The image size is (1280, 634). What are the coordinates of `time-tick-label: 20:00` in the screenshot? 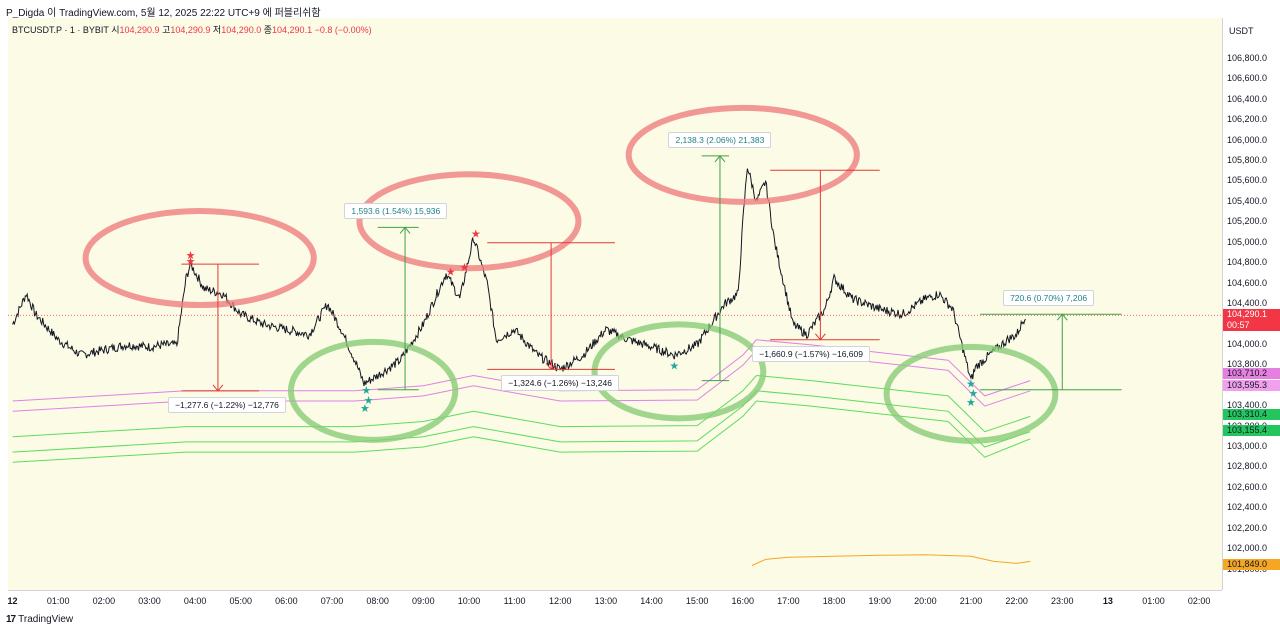 It's located at (925, 601).